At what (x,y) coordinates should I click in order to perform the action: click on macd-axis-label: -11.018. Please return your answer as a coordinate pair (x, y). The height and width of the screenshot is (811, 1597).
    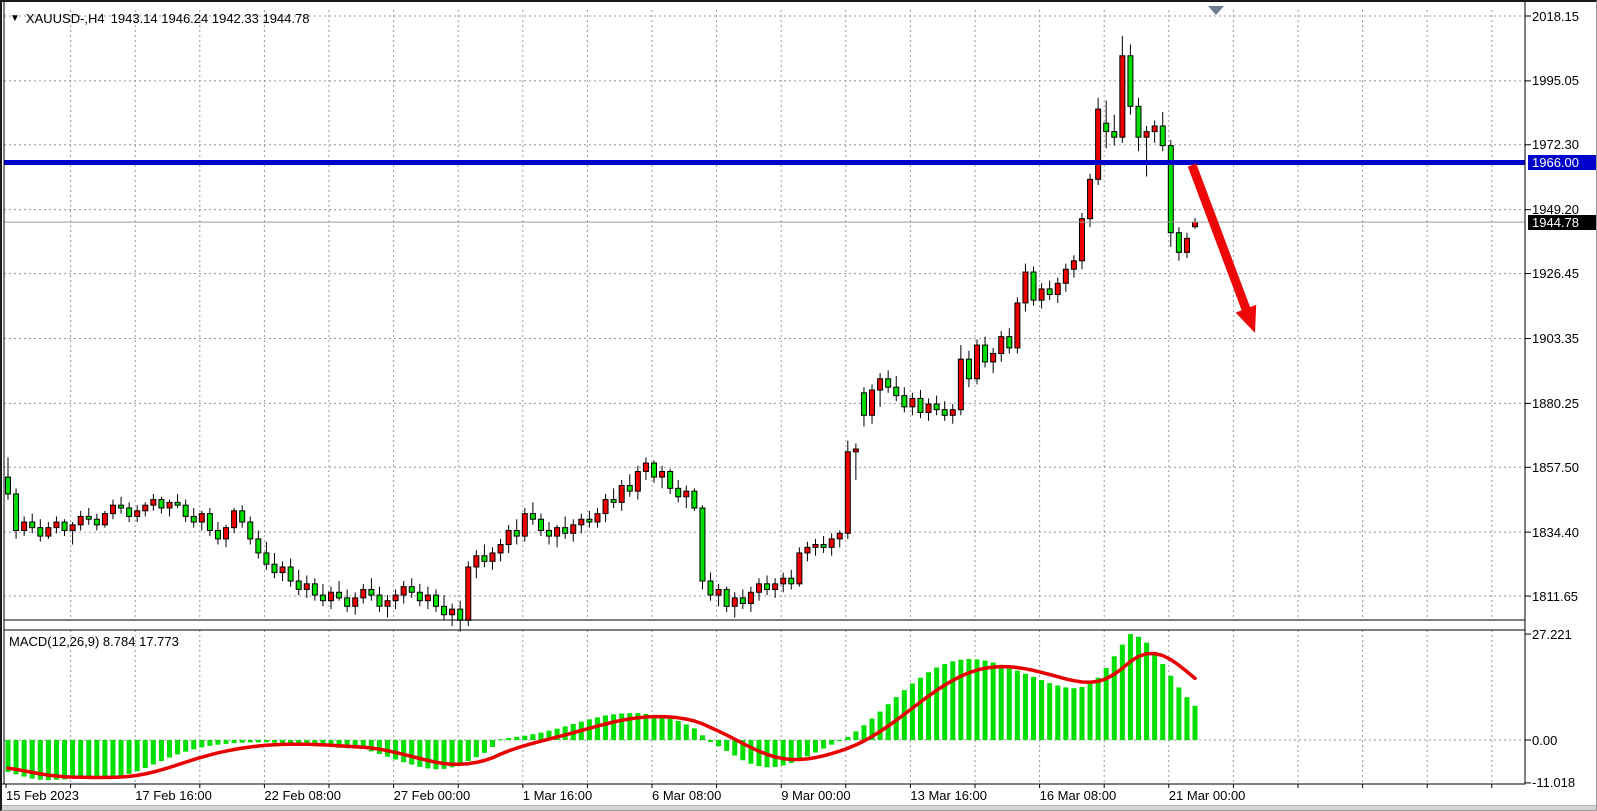
    Looking at the image, I should click on (1554, 783).